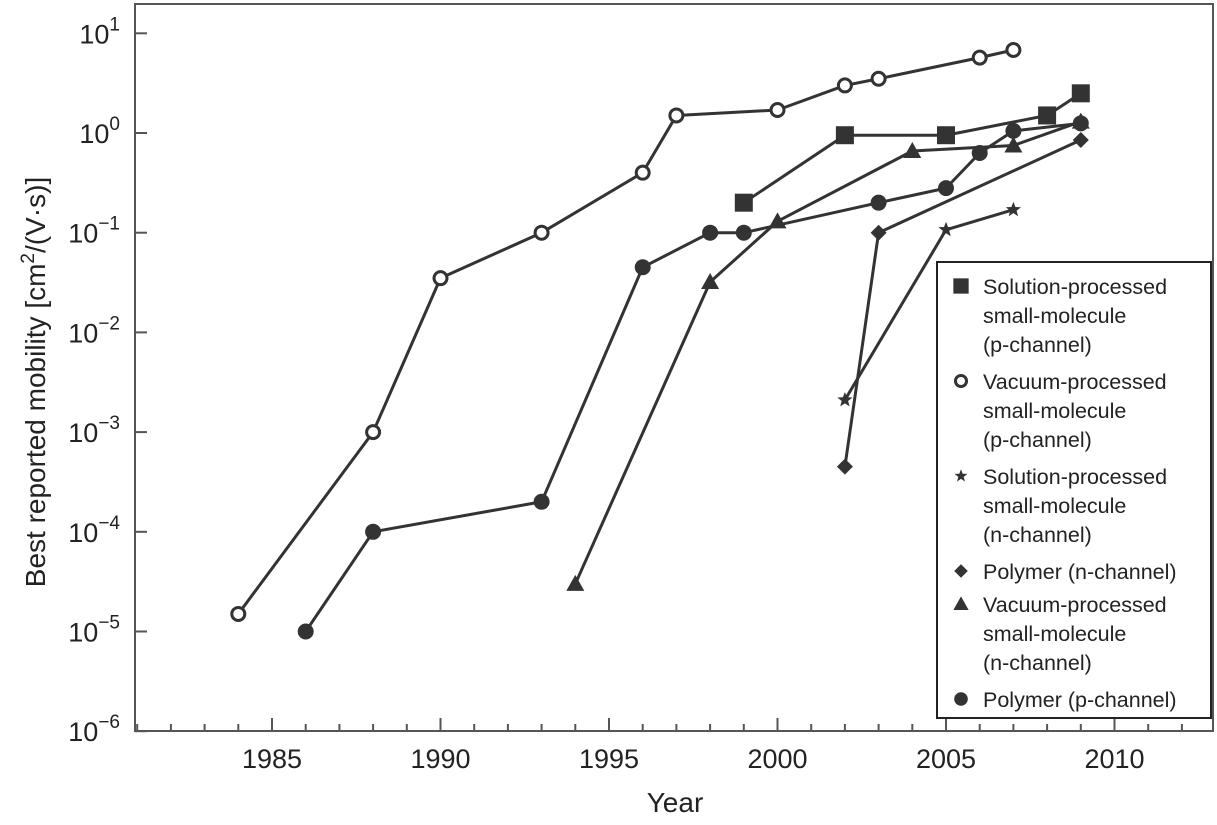  Describe the element at coordinates (272, 759) in the screenshot. I see `x-tick-label: 1985` at that location.